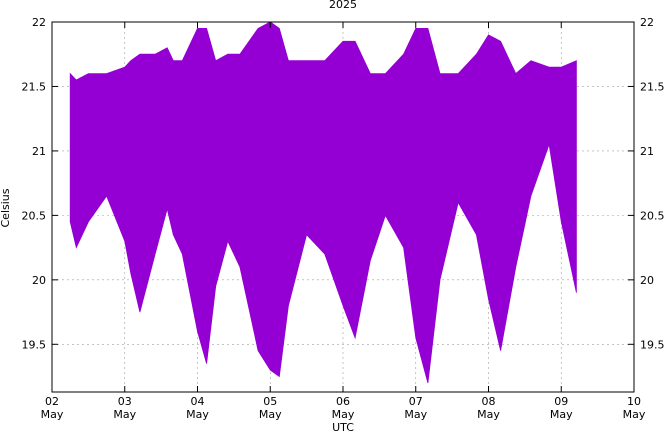 This screenshot has width=664, height=432. I want to click on y-tick-label-right: 21.5, so click(652, 86).